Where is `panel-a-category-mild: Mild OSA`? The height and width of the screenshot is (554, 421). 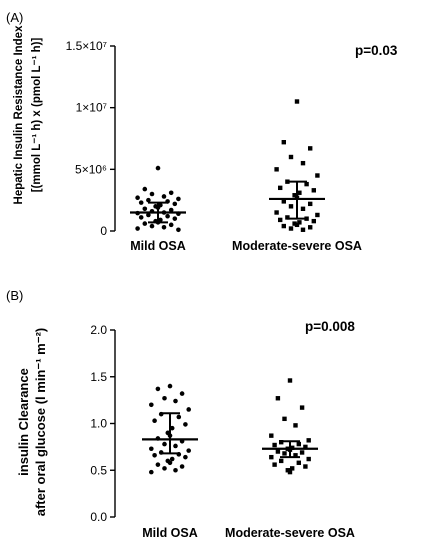
panel-a-category-mild: Mild OSA is located at coordinates (158, 246).